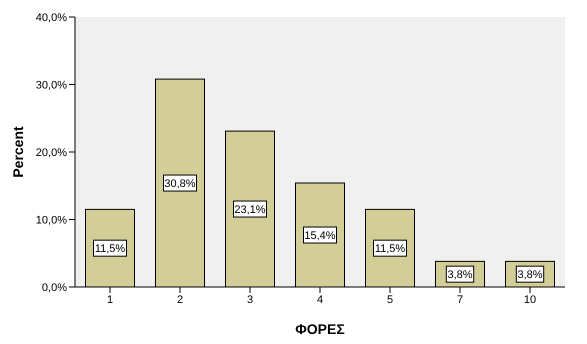 The height and width of the screenshot is (344, 587). I want to click on y-tick-label: 10,0%, so click(52, 220).